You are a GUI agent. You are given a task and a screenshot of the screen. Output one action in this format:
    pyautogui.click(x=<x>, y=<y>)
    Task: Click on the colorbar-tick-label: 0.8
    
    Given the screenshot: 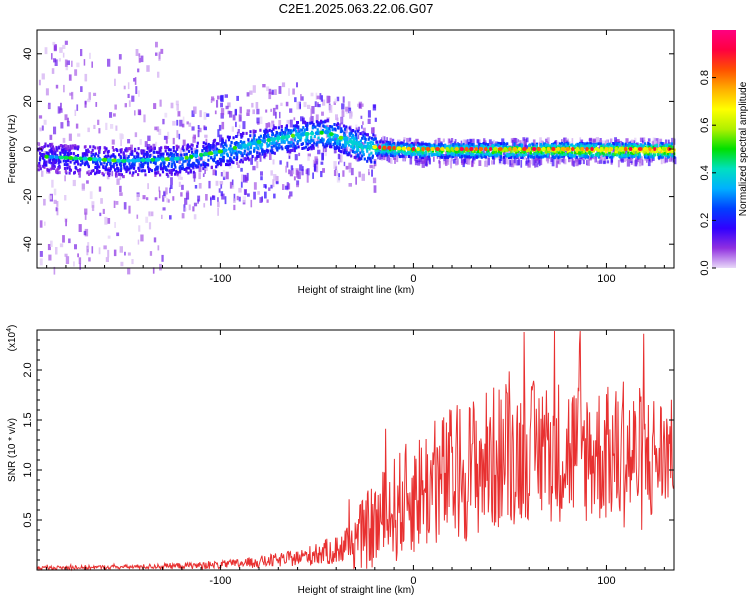 What is the action you would take?
    pyautogui.click(x=705, y=77)
    